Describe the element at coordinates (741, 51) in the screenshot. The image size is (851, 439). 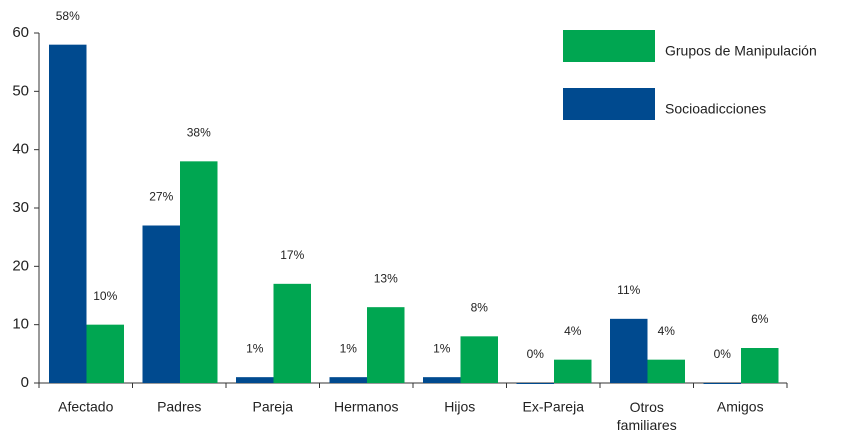
I see `legend-label: Grupos de Manipulación` at that location.